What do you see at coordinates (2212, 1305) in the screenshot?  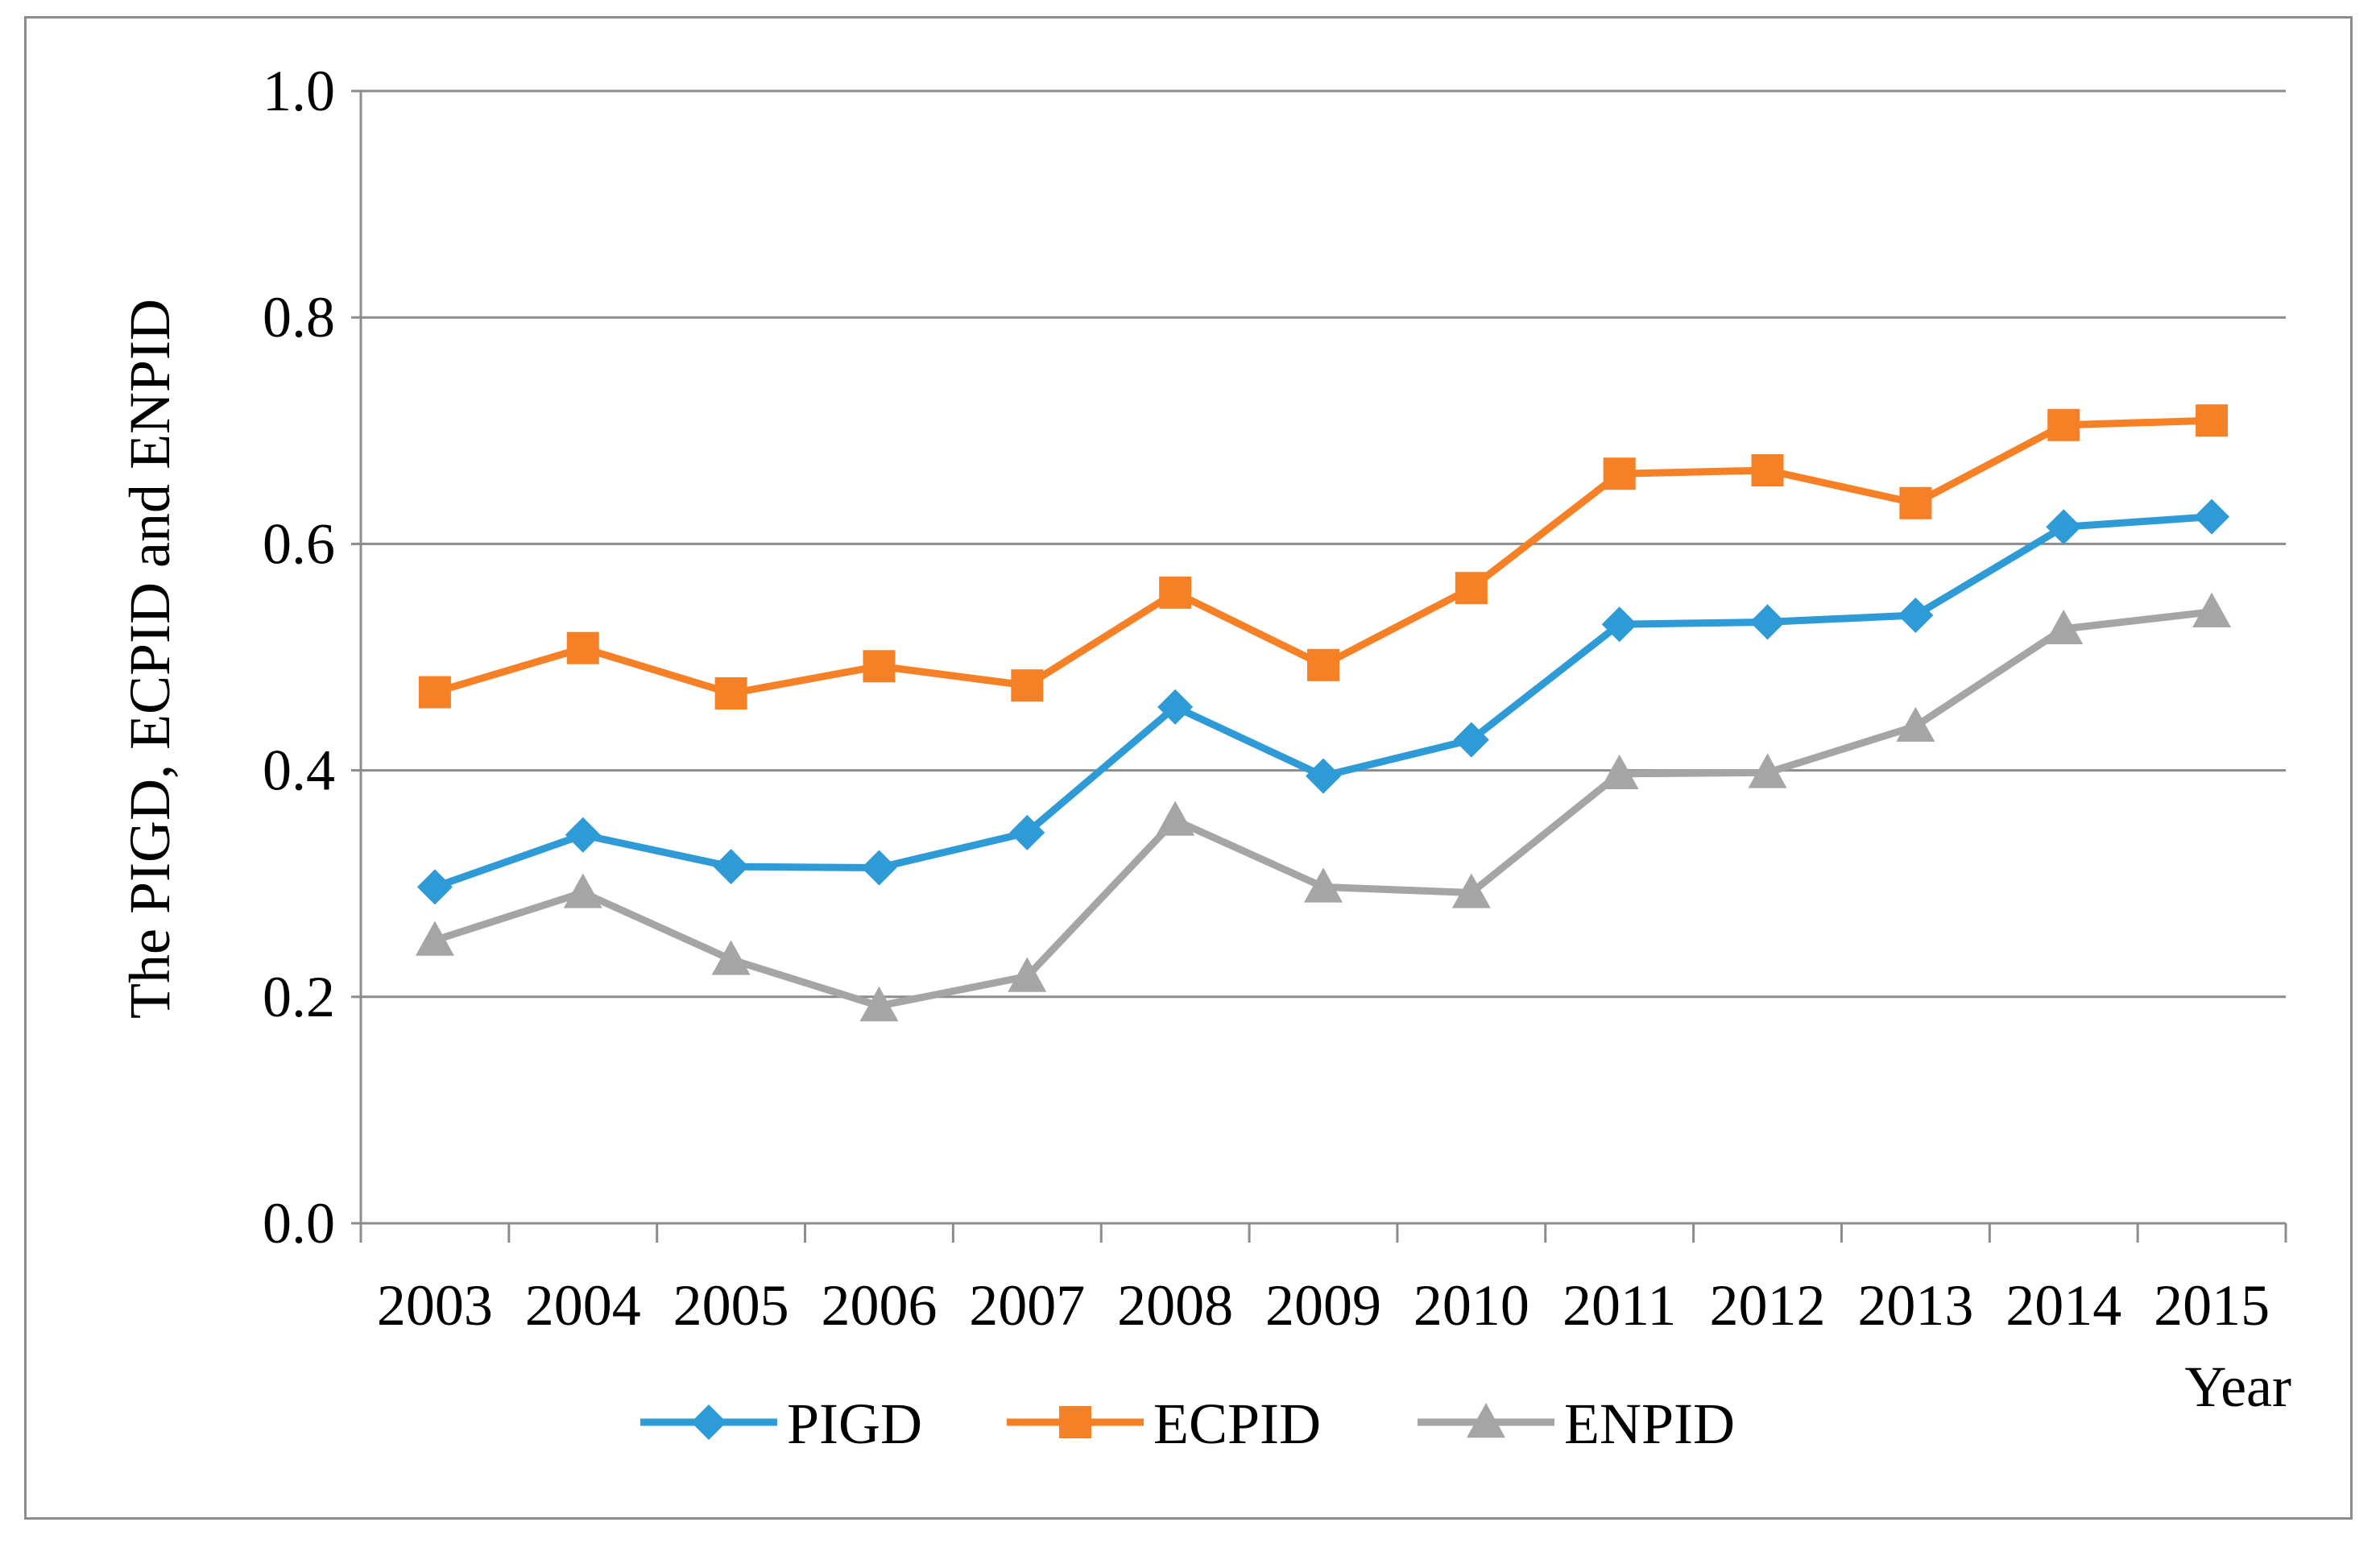 I see `x-tick-label: 2015` at bounding box center [2212, 1305].